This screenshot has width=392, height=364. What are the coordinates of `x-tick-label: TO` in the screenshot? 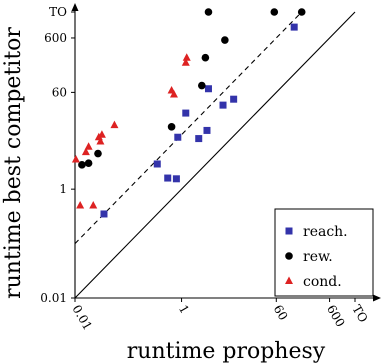 It's located at (359, 314).